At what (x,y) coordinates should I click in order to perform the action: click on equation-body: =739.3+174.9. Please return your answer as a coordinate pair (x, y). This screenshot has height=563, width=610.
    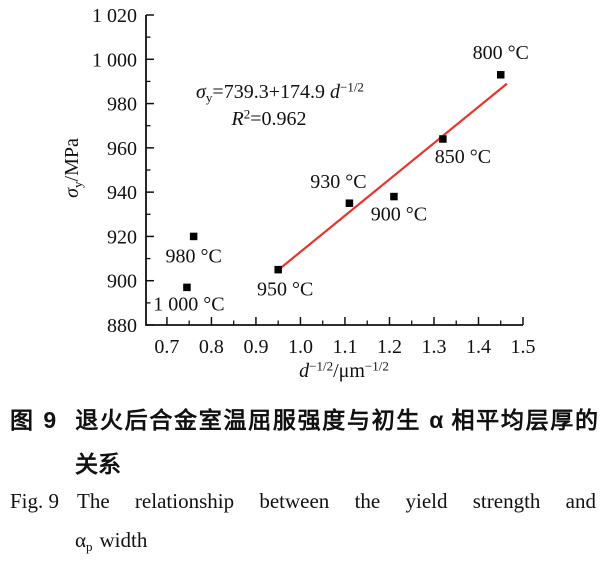
    Looking at the image, I should click on (271, 92).